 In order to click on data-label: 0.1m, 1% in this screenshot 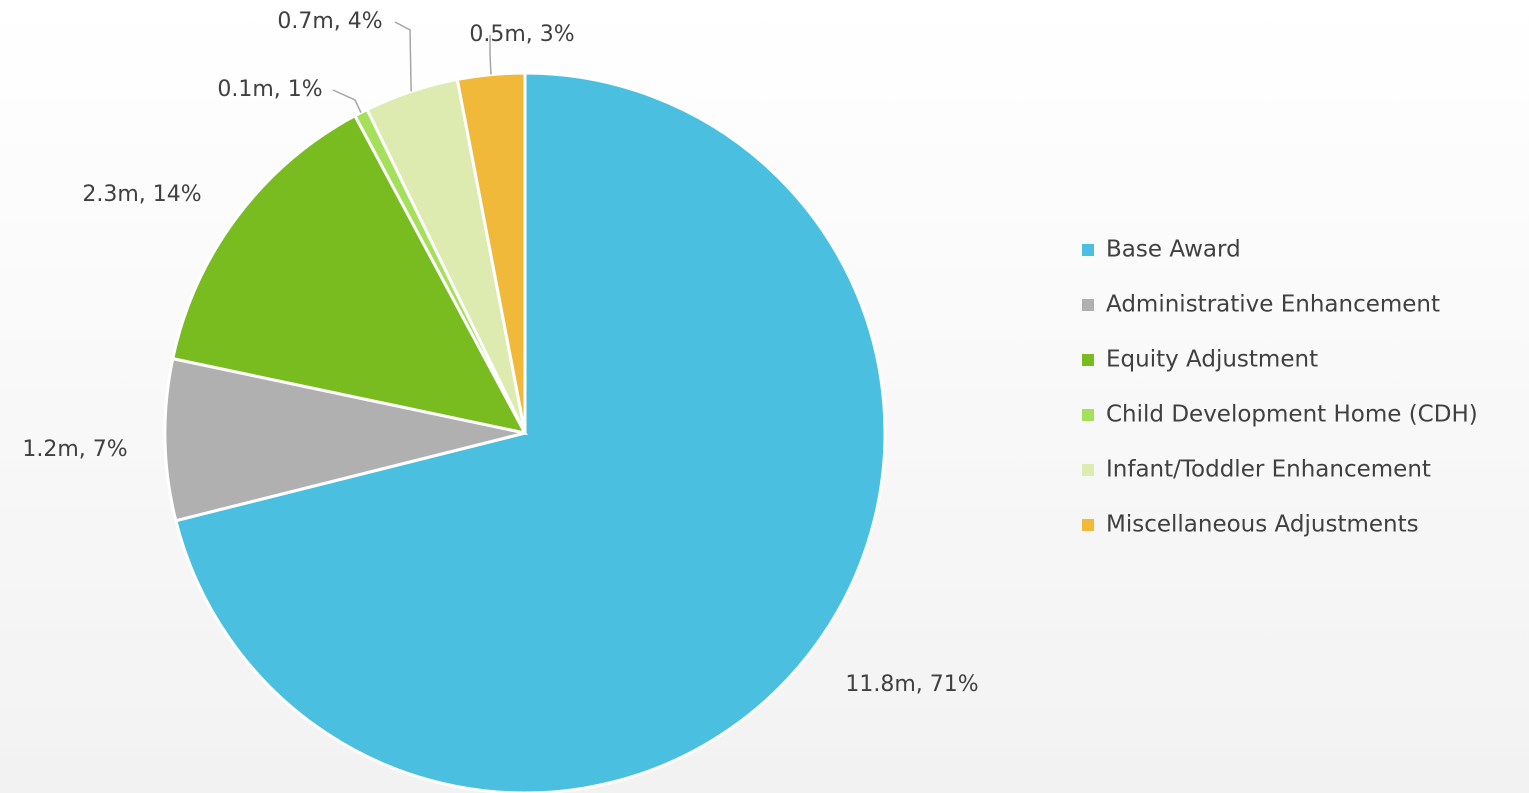, I will do `click(269, 89)`.